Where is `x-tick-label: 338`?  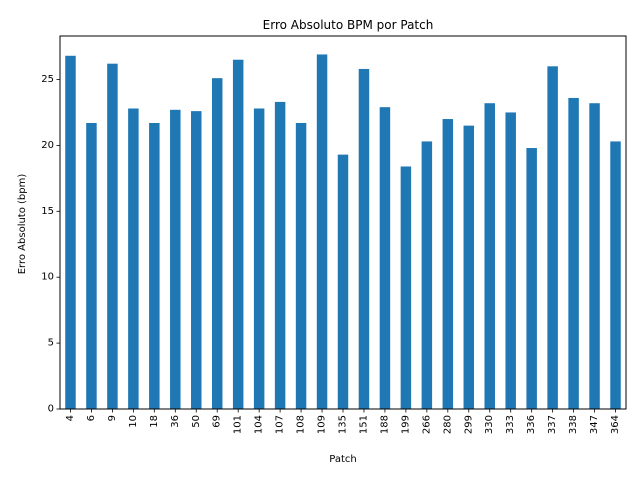 x-tick-label: 338 is located at coordinates (573, 424).